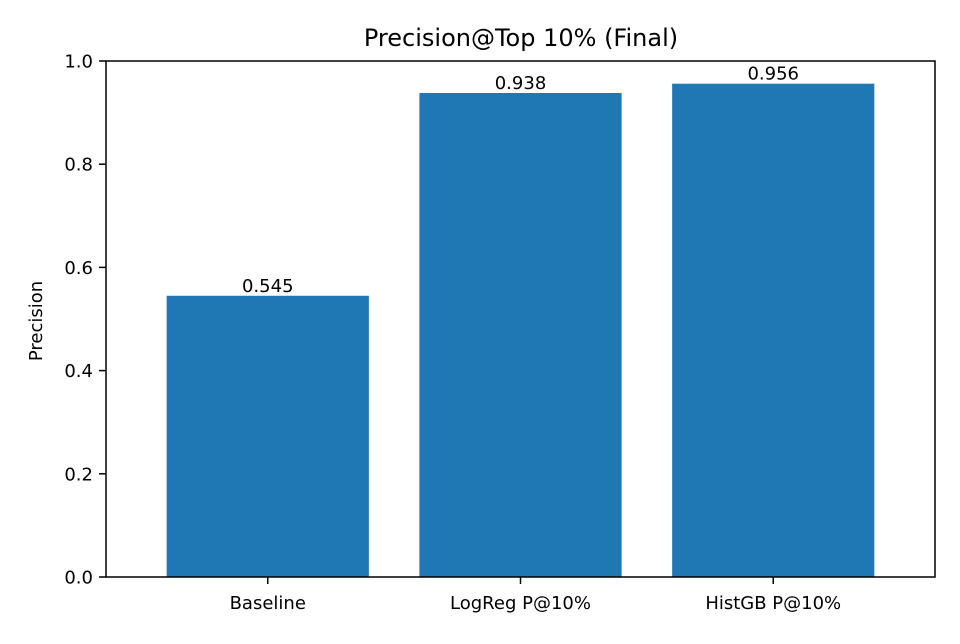 This screenshot has width=960, height=644. Describe the element at coordinates (78, 371) in the screenshot. I see `y-tick-label: 0.4` at that location.